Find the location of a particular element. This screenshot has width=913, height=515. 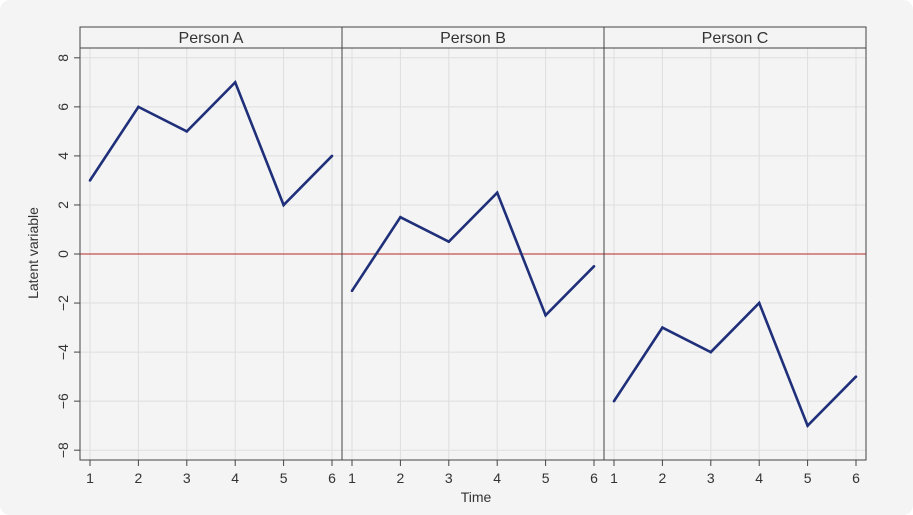

y-tick-label: 6 is located at coordinates (63, 107).